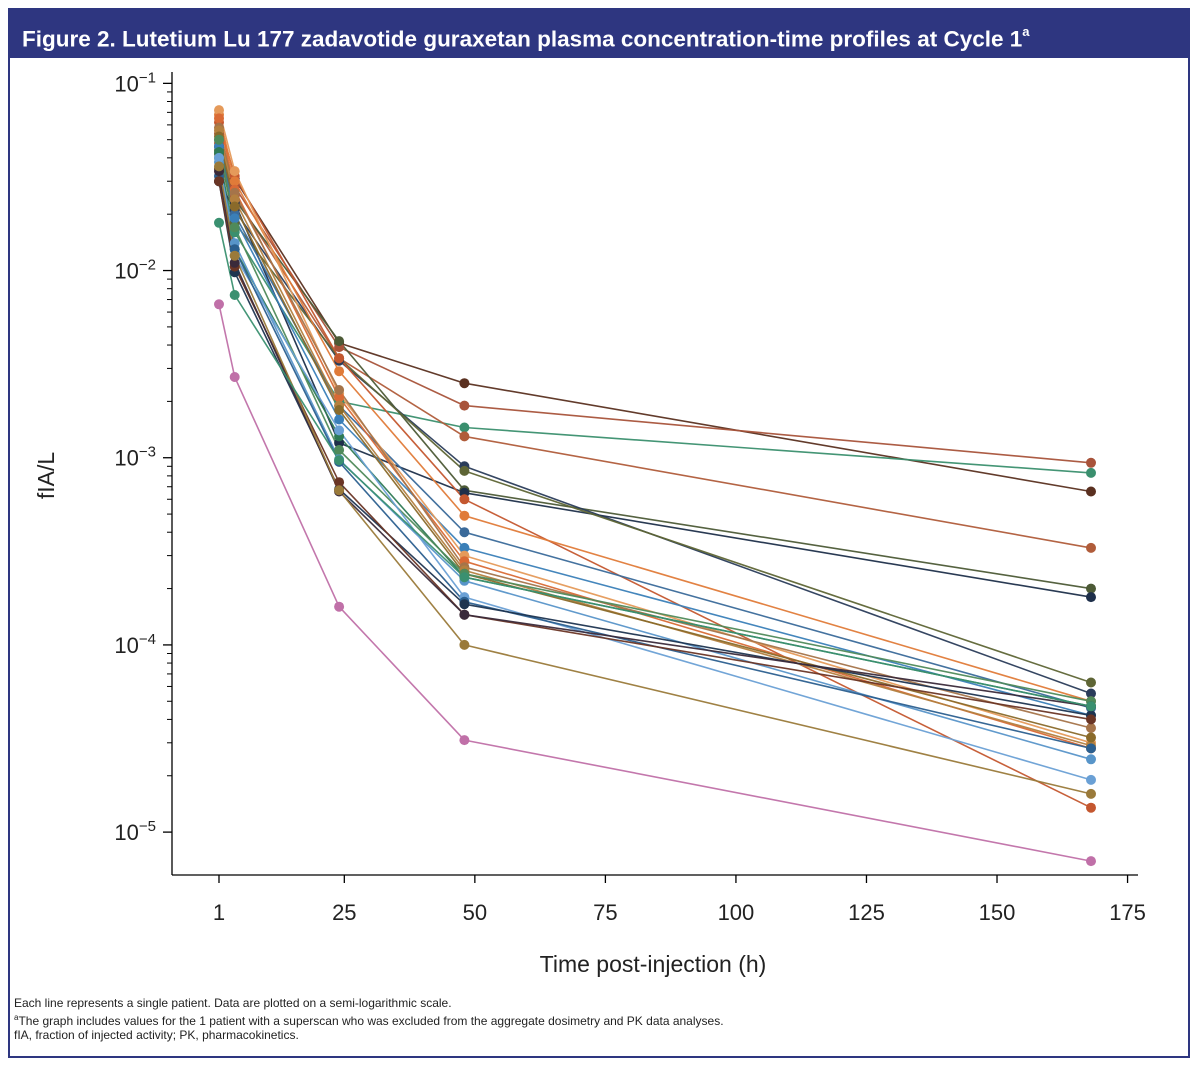 This screenshot has height=1065, width=1200. Describe the element at coordinates (653, 964) in the screenshot. I see `x-axis-label: Time post-injection (h)` at that location.